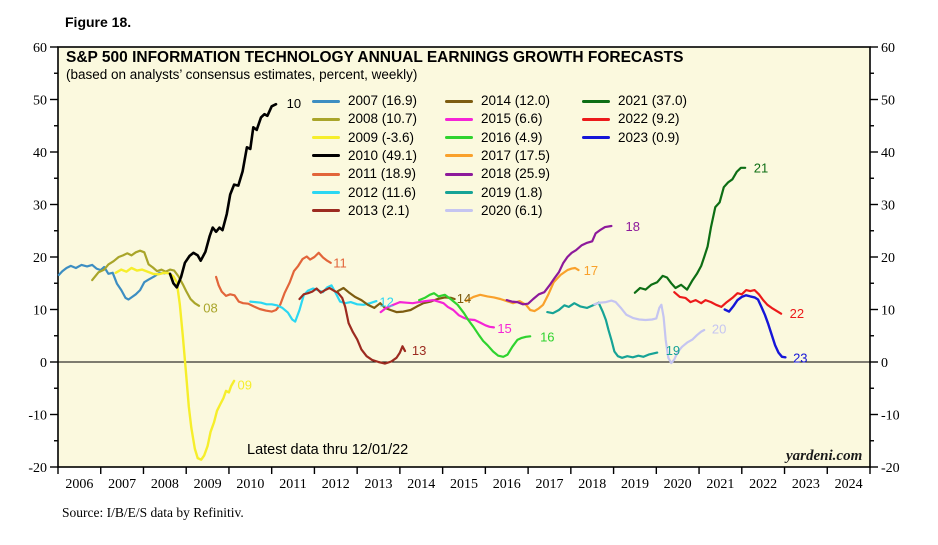 This screenshot has width=938, height=545. I want to click on y-axis-label-left: 20, so click(40, 258).